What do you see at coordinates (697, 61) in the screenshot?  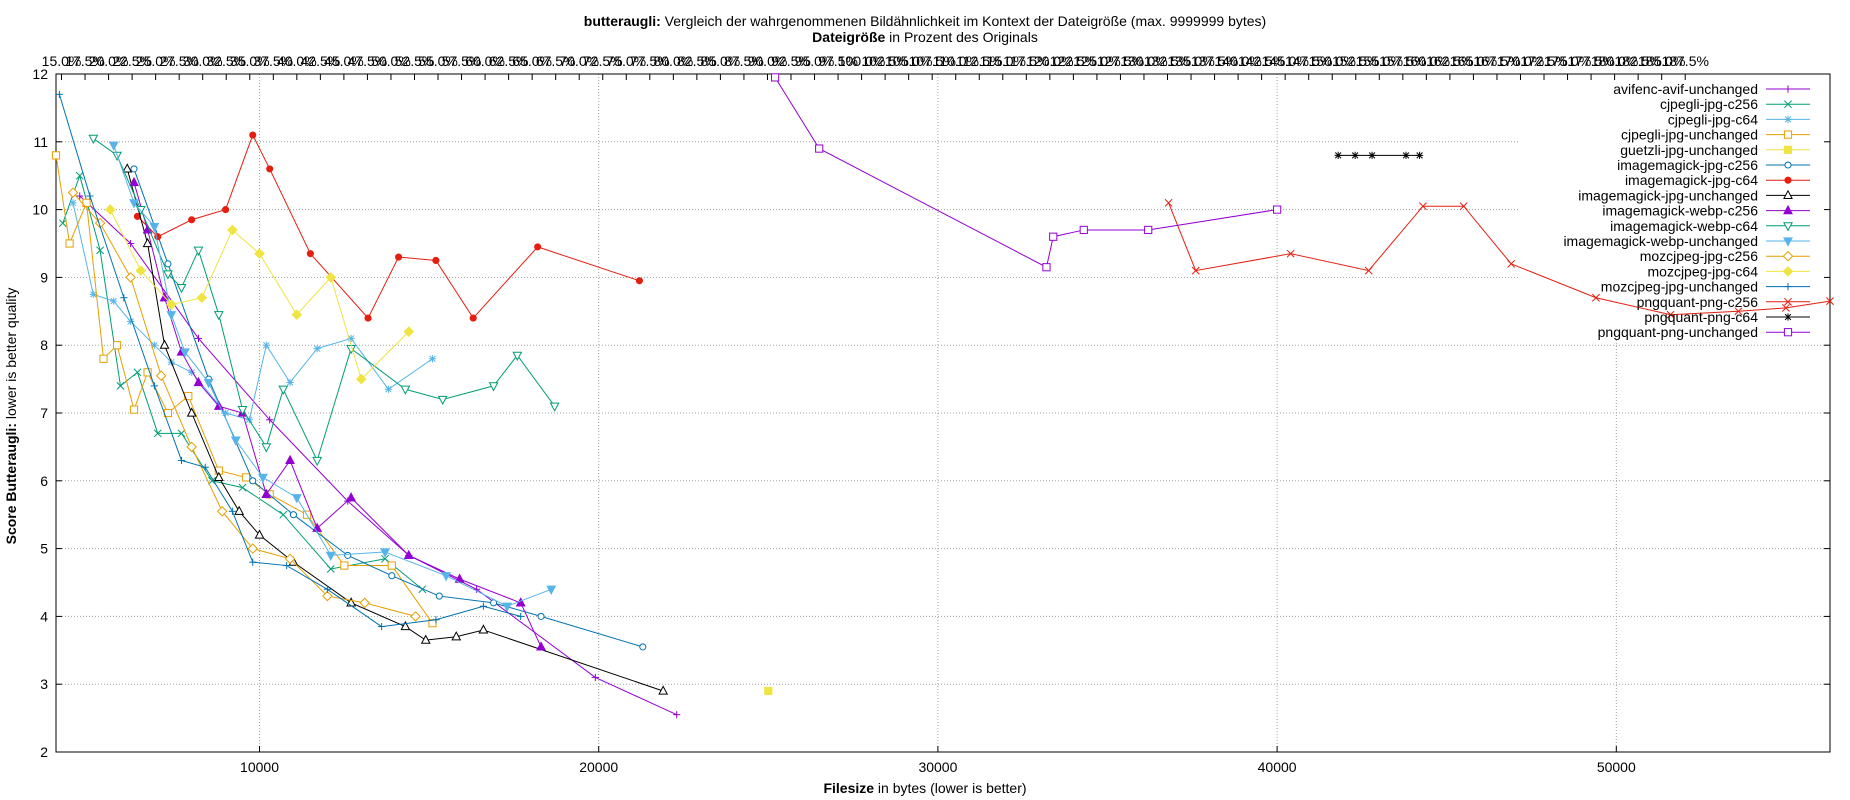 I see `top-tick-label: 82.5%` at bounding box center [697, 61].